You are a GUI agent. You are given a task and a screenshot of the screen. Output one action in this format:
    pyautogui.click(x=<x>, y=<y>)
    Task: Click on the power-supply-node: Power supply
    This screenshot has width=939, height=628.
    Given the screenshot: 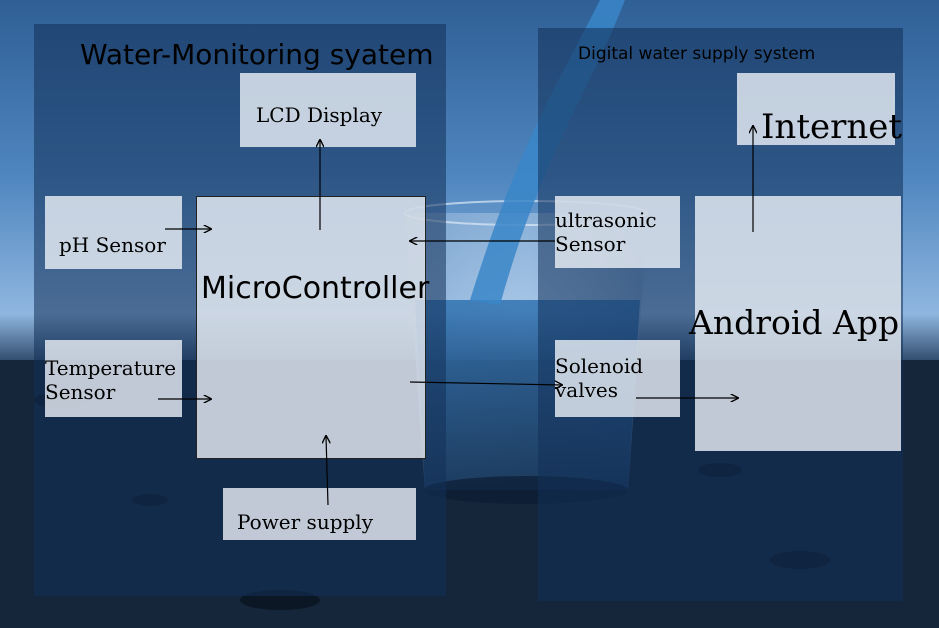 What is the action you would take?
    pyautogui.click(x=319, y=514)
    